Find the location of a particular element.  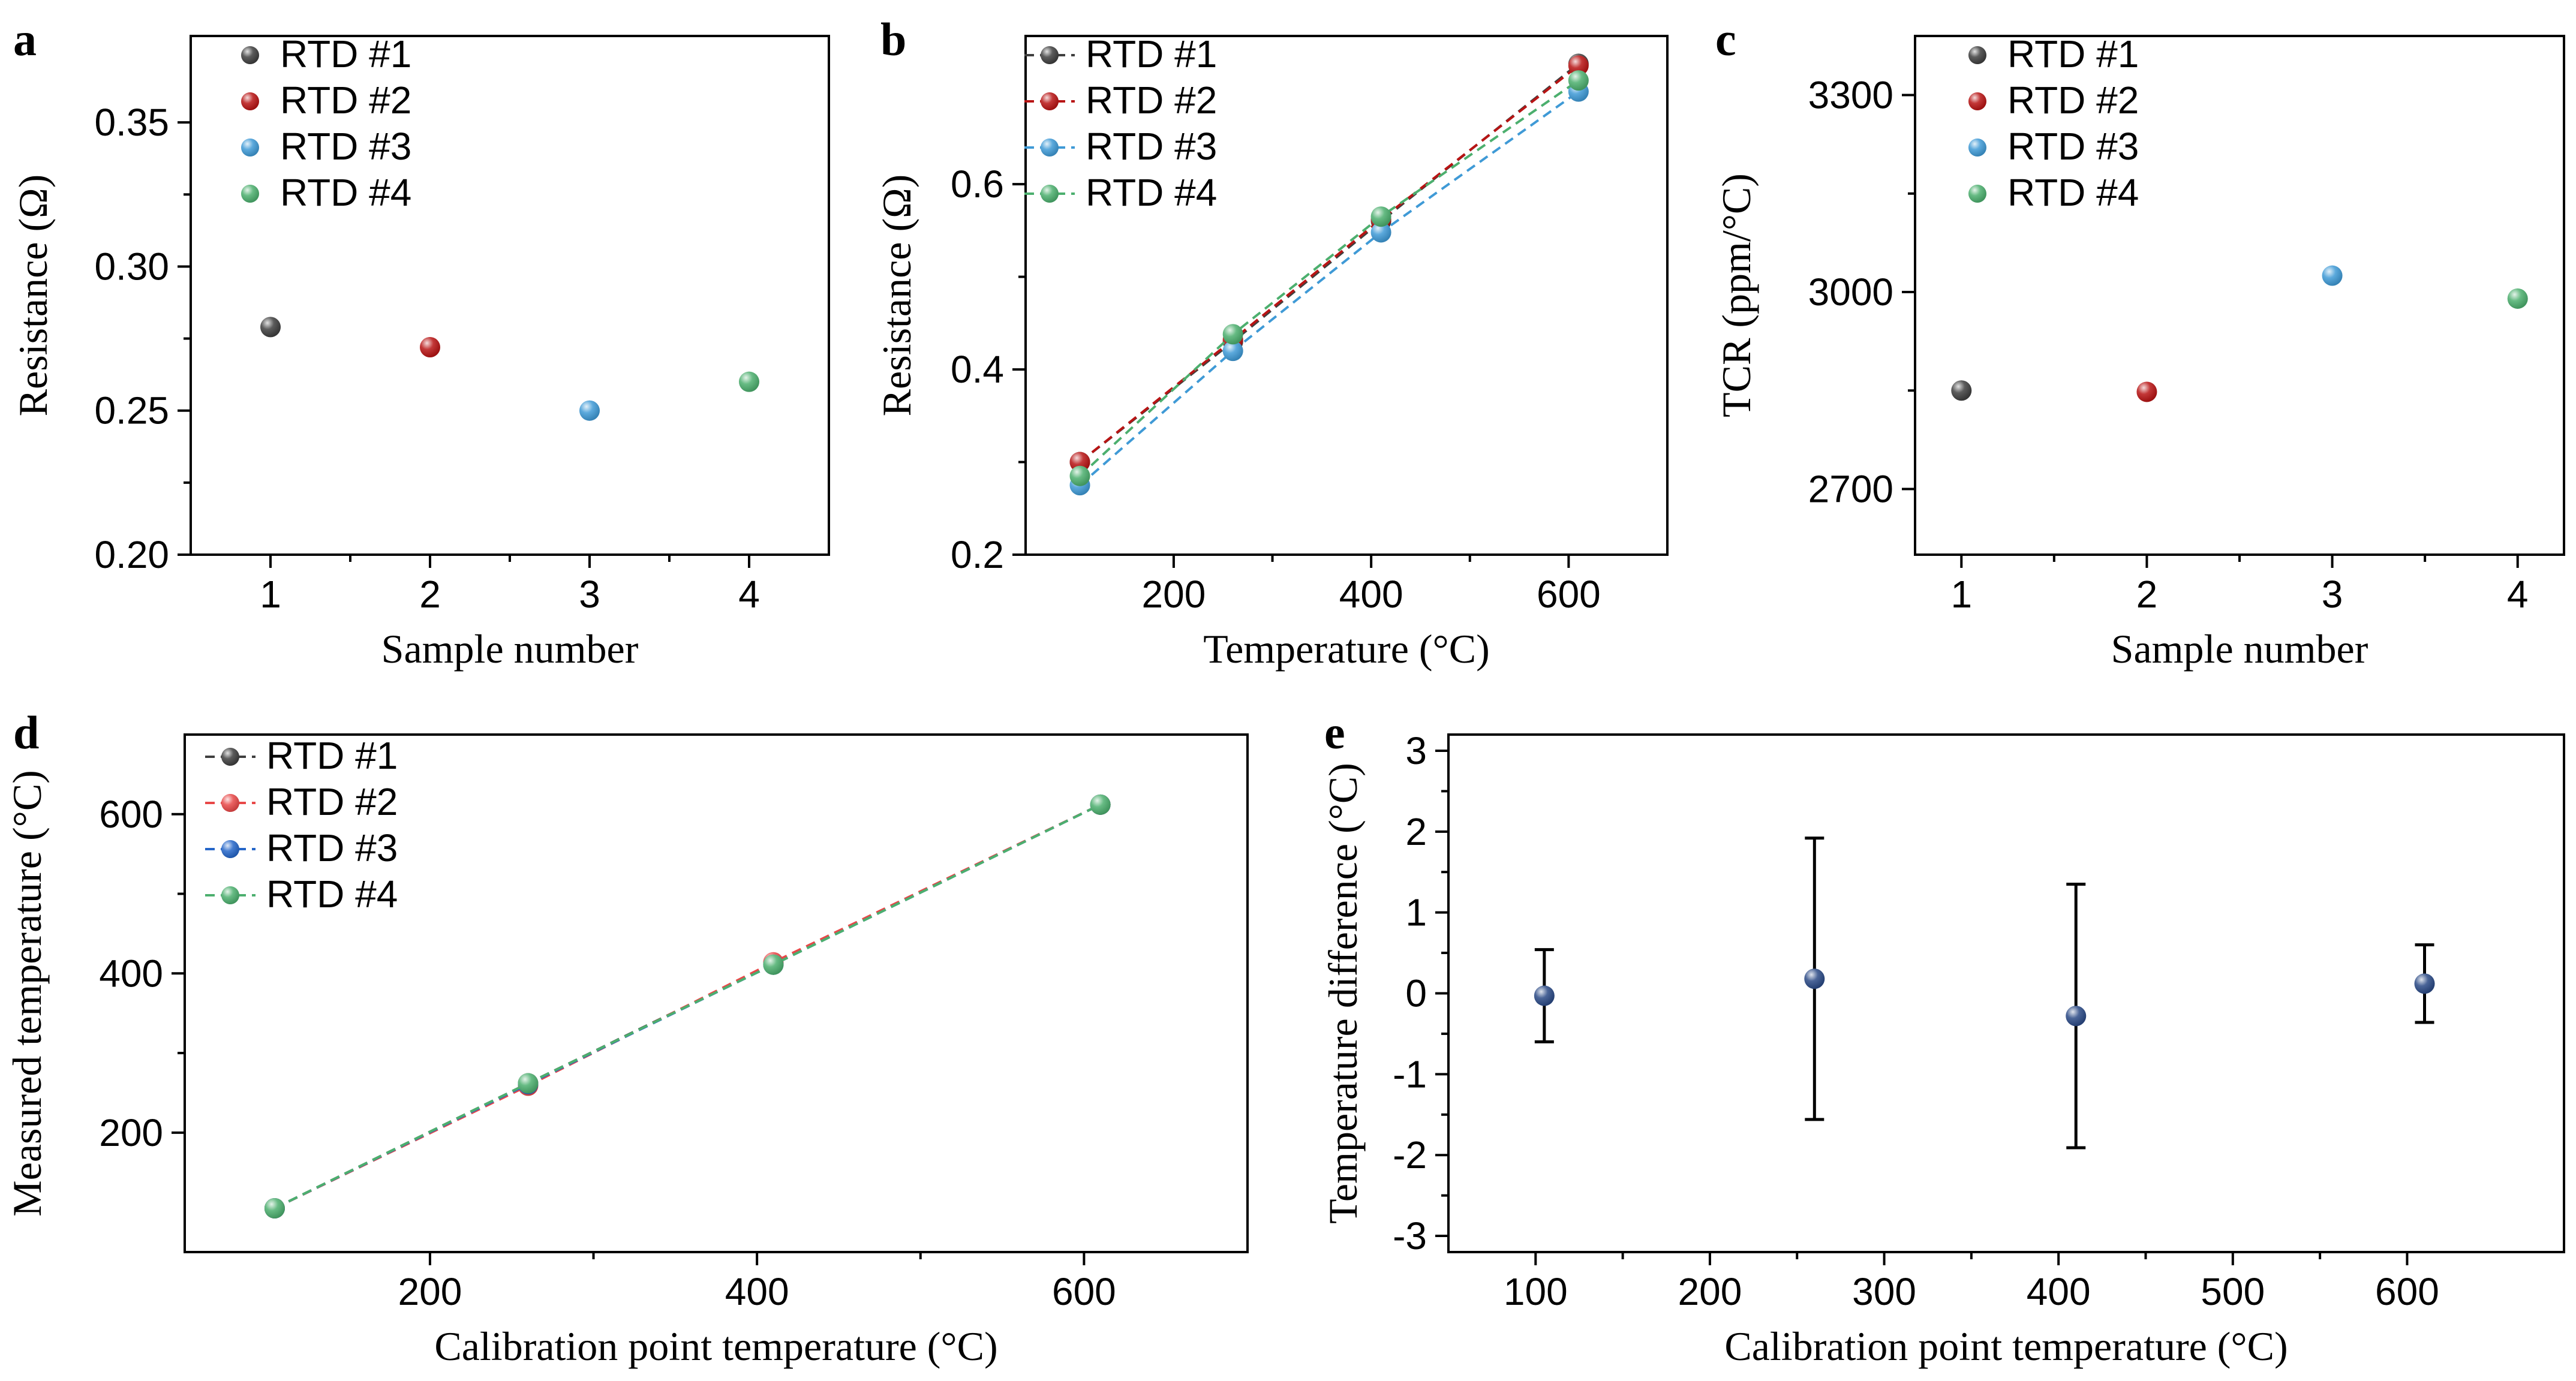

panel-a-letter: a is located at coordinates (25, 39).